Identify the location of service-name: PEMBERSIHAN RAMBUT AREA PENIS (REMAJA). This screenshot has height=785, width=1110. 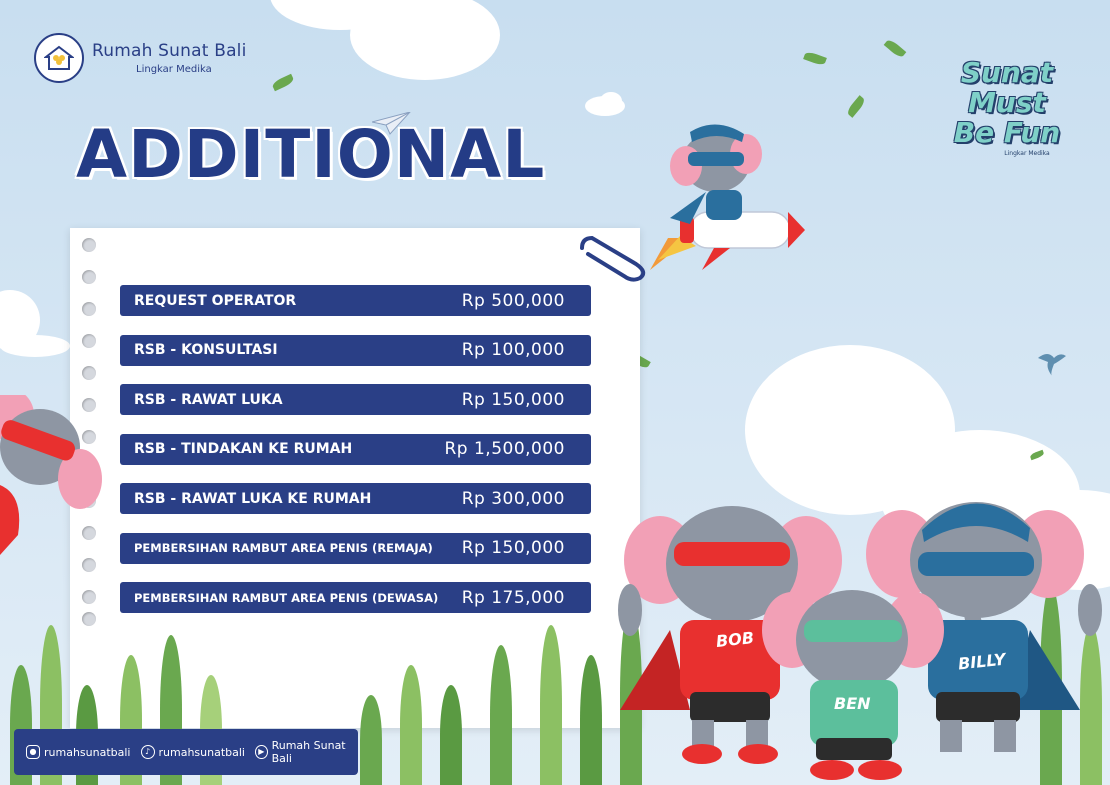
(283, 548).